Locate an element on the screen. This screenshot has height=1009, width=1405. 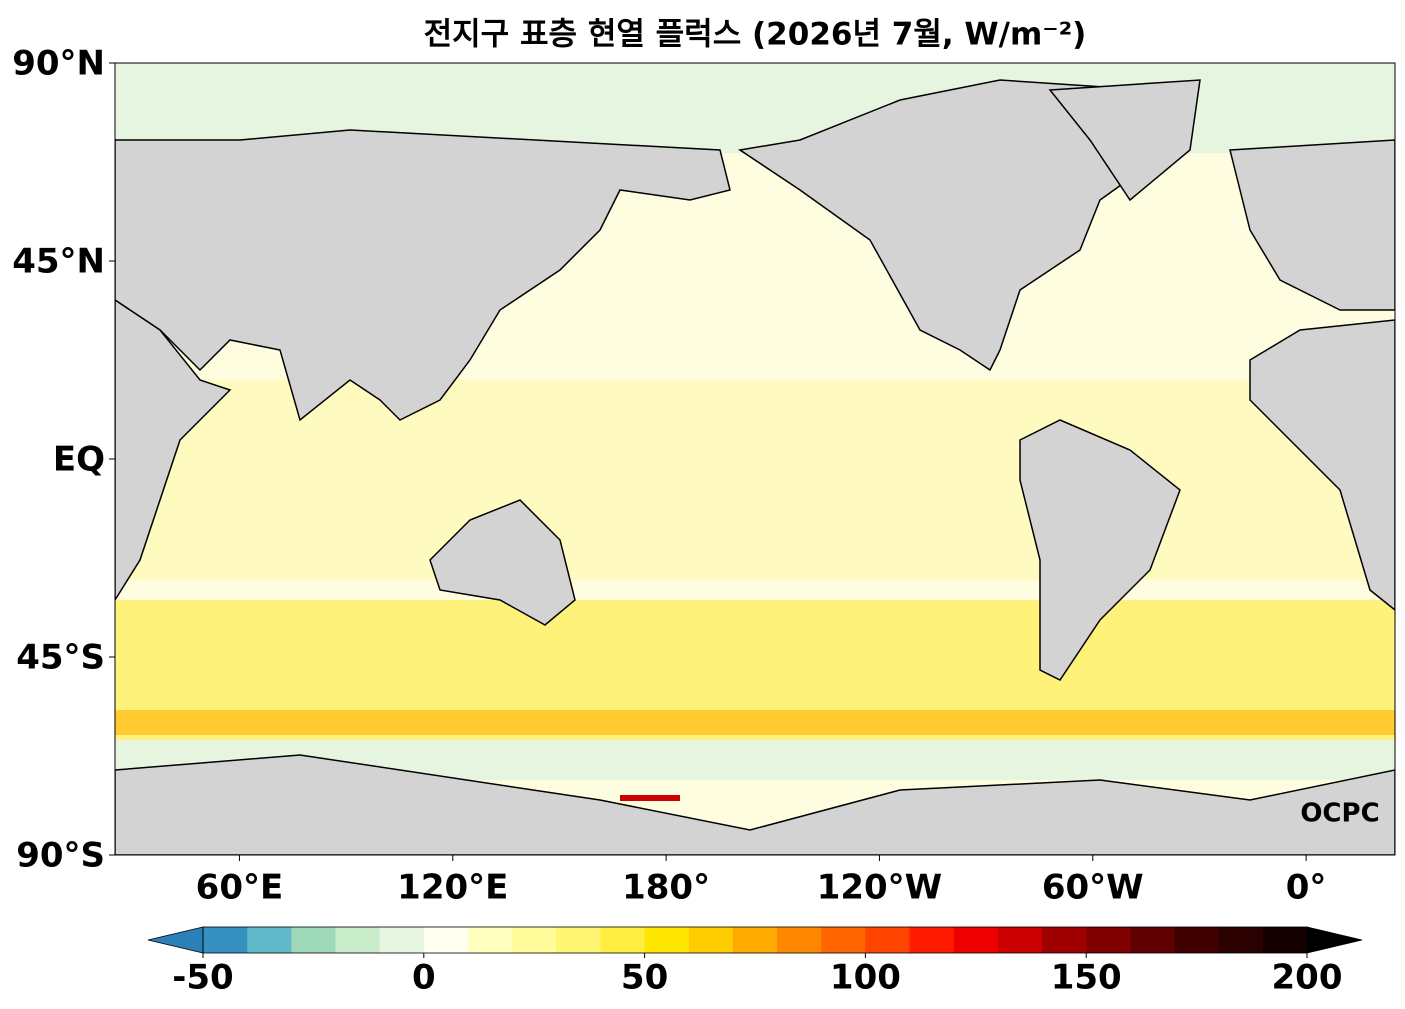
y-tick-label: 90°N is located at coordinates (58, 64).